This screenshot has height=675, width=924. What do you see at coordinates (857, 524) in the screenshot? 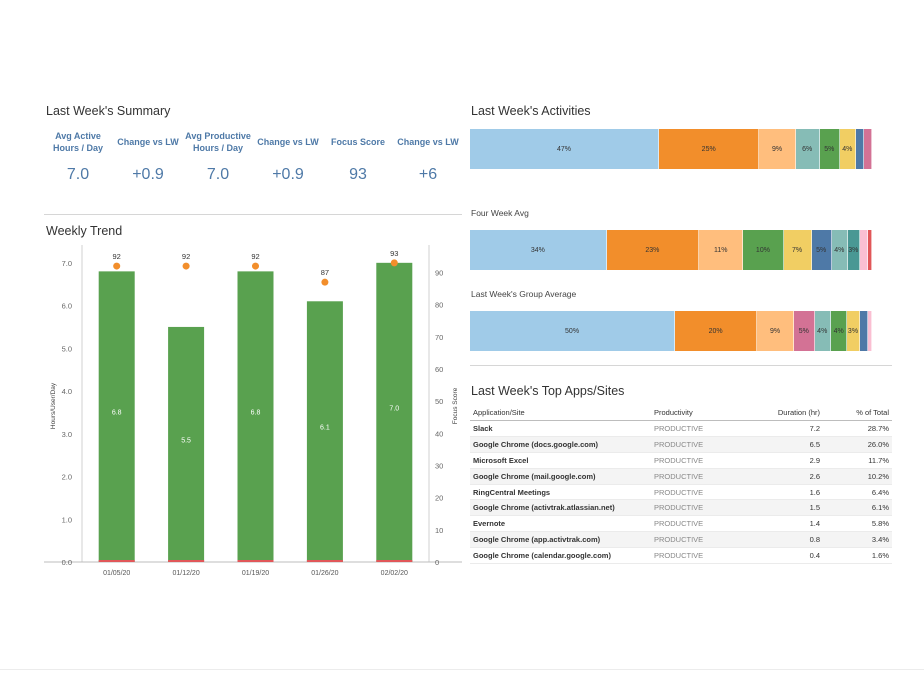
I see `cell-percent: 5.8%` at bounding box center [857, 524].